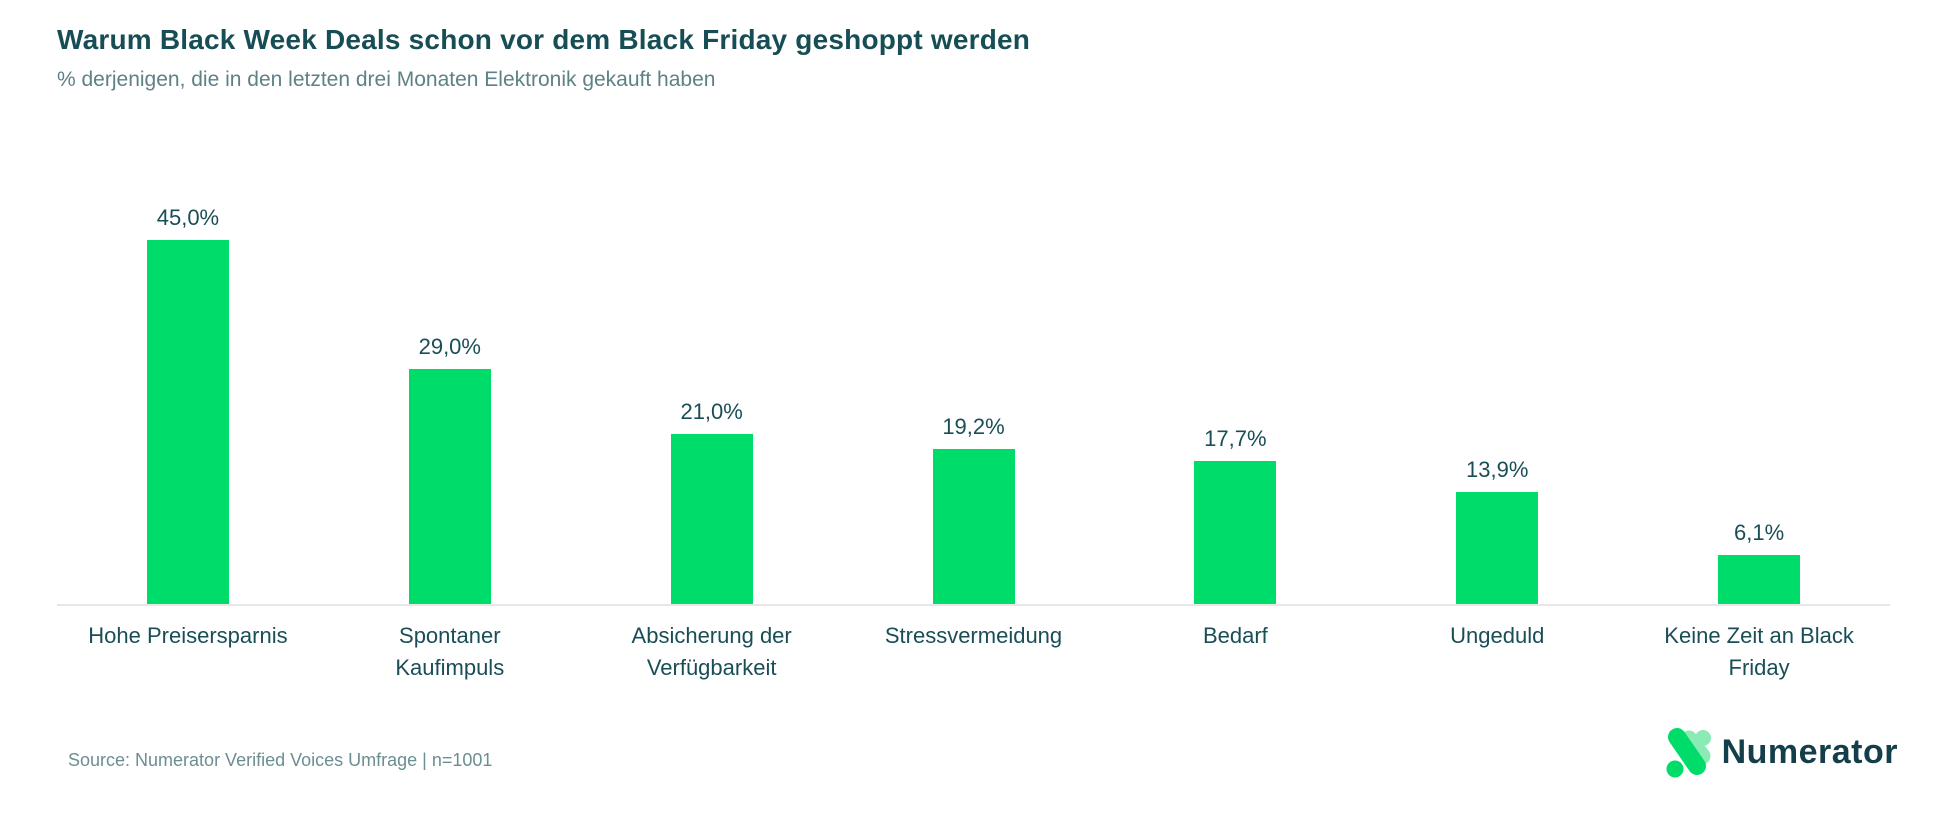 The width and height of the screenshot is (1935, 814). I want to click on category-label: Spontaner Kaufimpuls, so click(450, 651).